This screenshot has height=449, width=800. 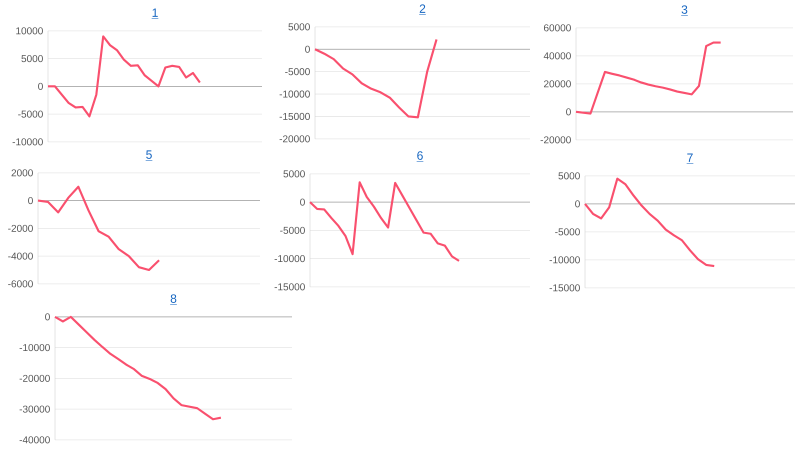 What do you see at coordinates (173, 298) in the screenshot?
I see `chart-title: 8` at bounding box center [173, 298].